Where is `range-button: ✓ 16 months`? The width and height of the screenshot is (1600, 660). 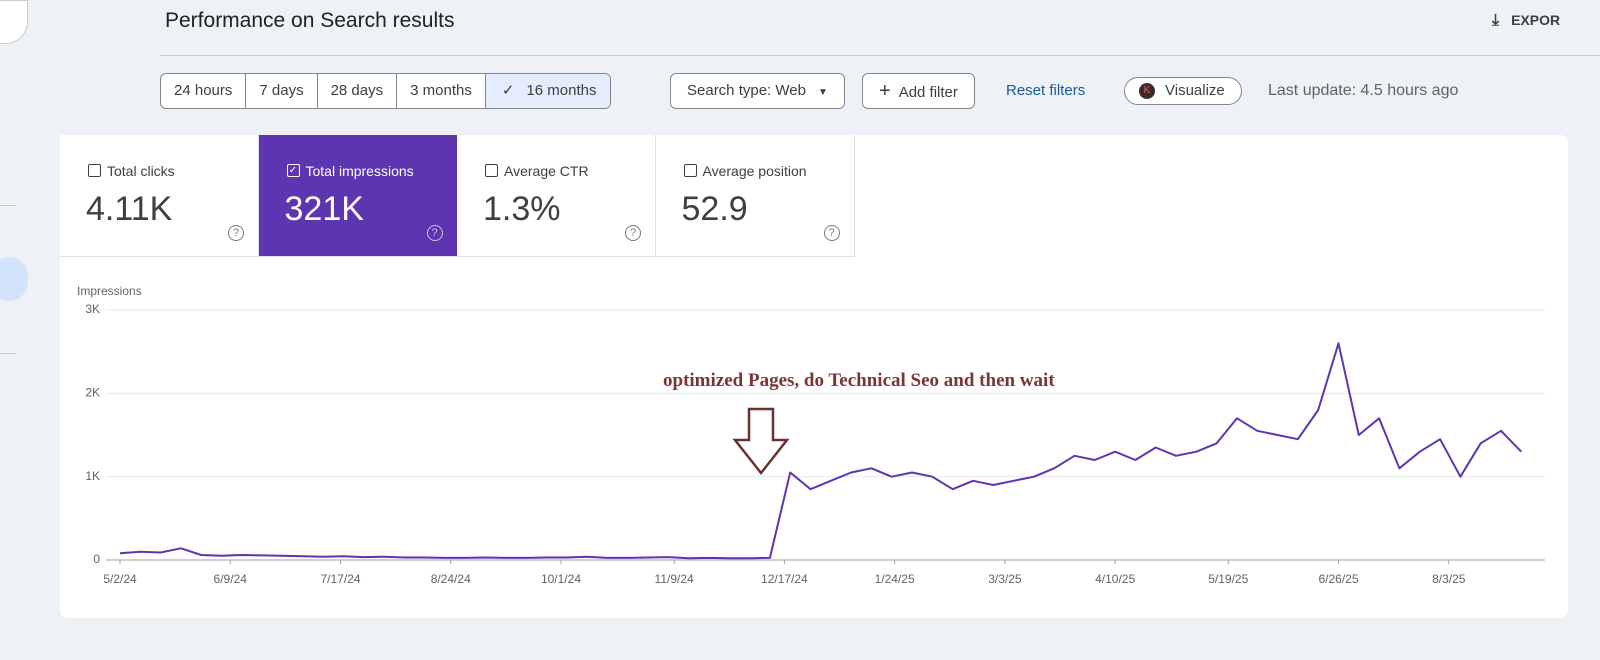
range-button: ✓ 16 months is located at coordinates (548, 91).